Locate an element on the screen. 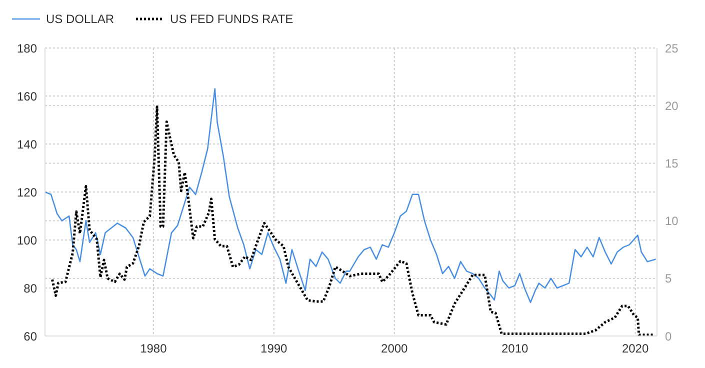 The height and width of the screenshot is (368, 705). y-tick-label: 160 is located at coordinates (27, 96).